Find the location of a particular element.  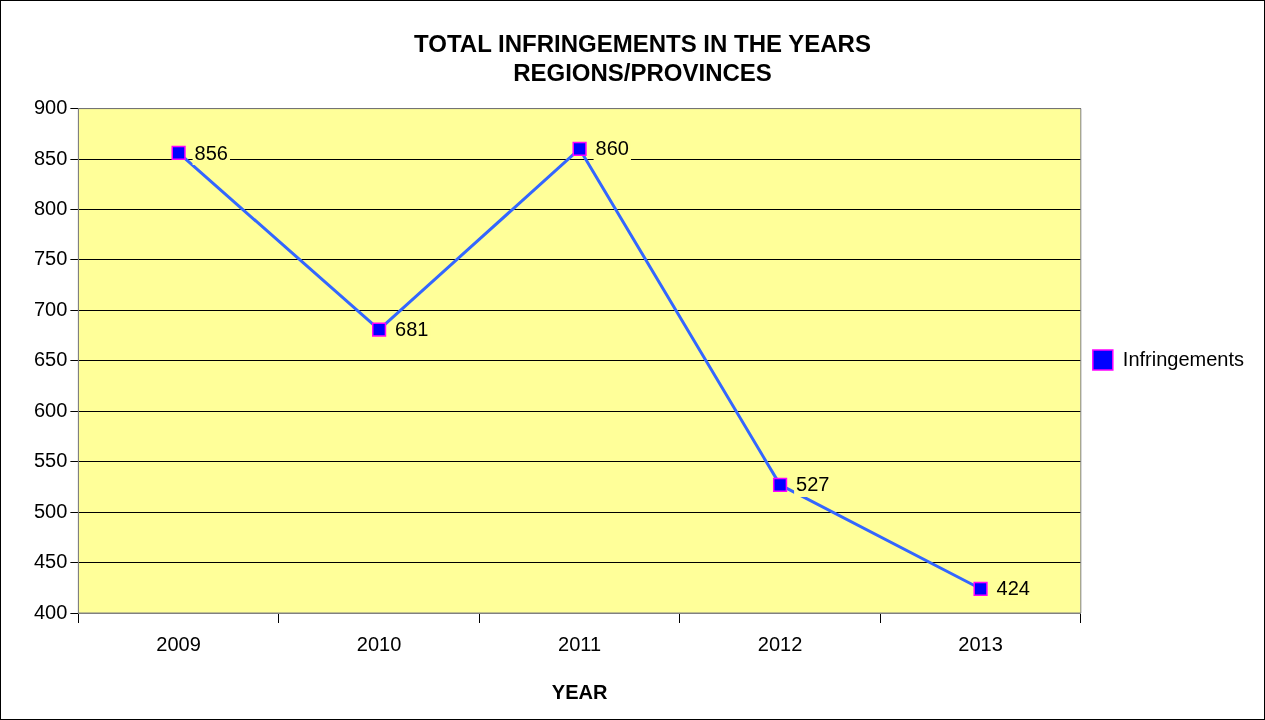

data-label: 527 is located at coordinates (813, 484).